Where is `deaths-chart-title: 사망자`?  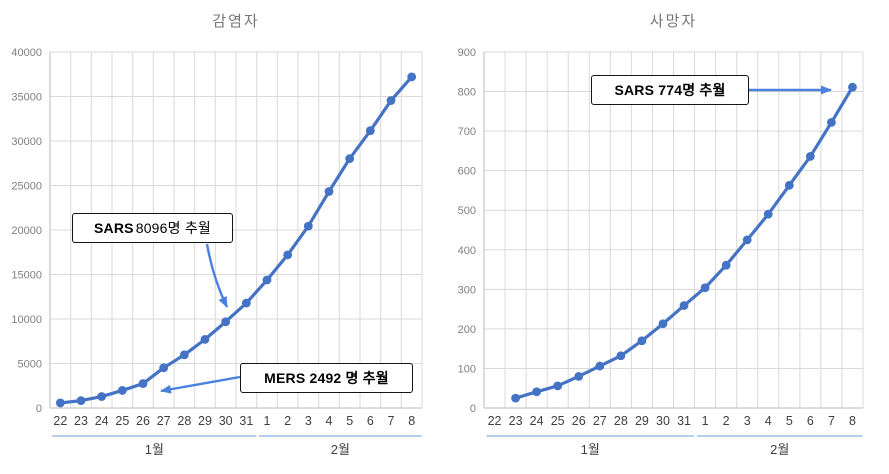
deaths-chart-title: 사망자 is located at coordinates (673, 21).